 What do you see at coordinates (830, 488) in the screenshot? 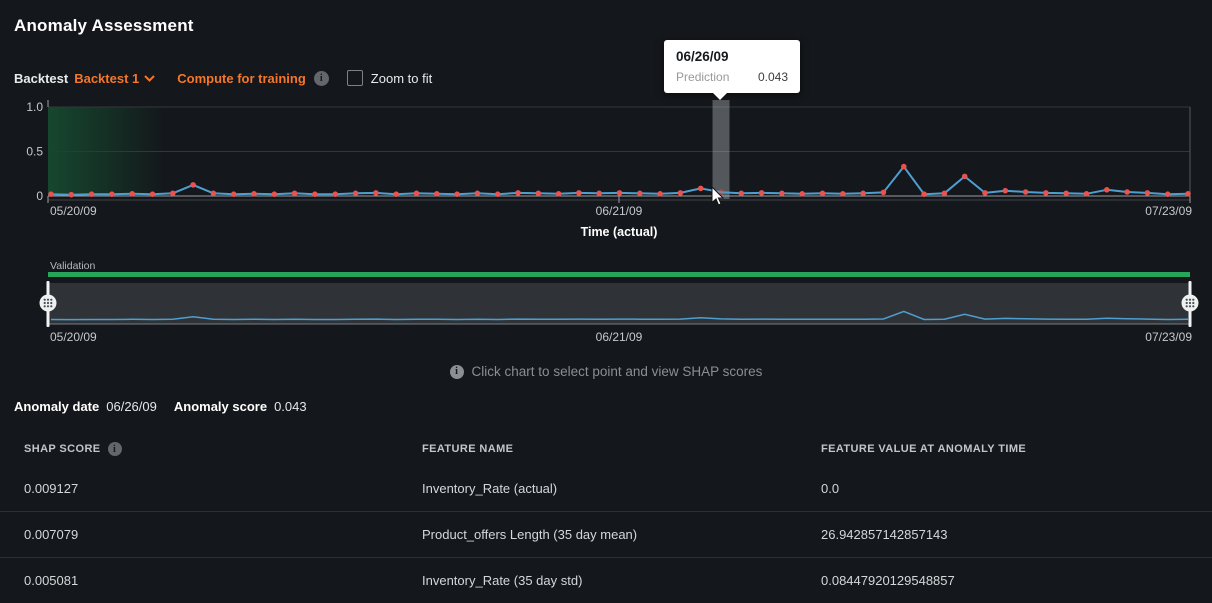
I see `feature-value-cell: 0.0` at bounding box center [830, 488].